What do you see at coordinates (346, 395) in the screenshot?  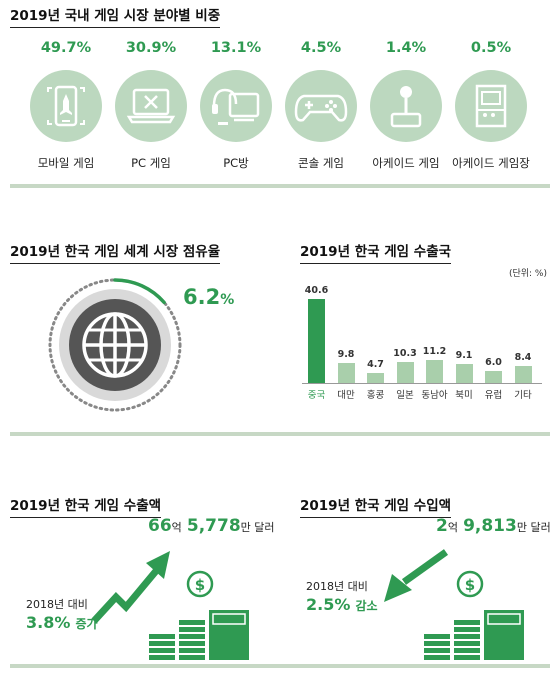 I see `bar-category-1: 대만` at bounding box center [346, 395].